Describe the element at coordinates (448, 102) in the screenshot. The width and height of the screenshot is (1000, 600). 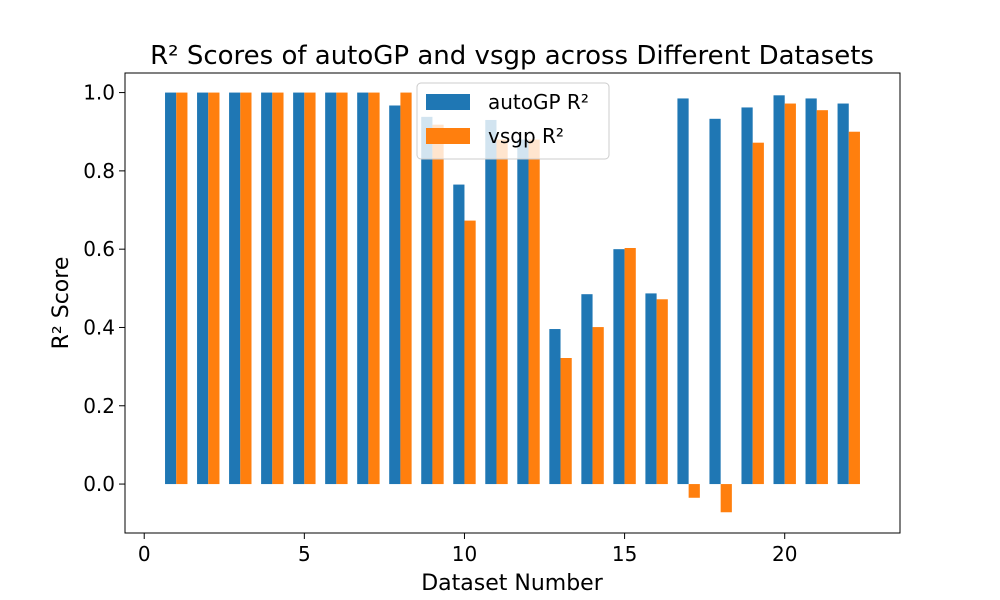
I see `legend-swatch-autogp` at that location.